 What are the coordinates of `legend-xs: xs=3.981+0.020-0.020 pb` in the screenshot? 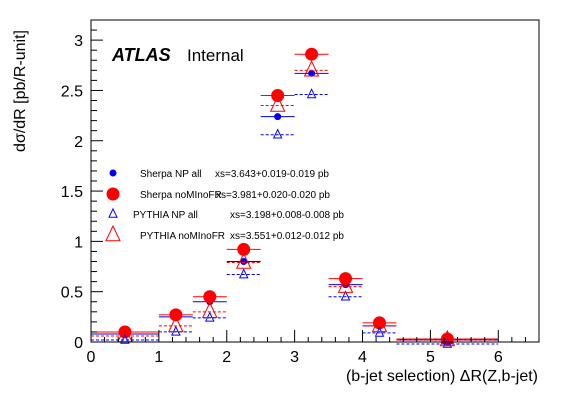 It's located at (273, 195).